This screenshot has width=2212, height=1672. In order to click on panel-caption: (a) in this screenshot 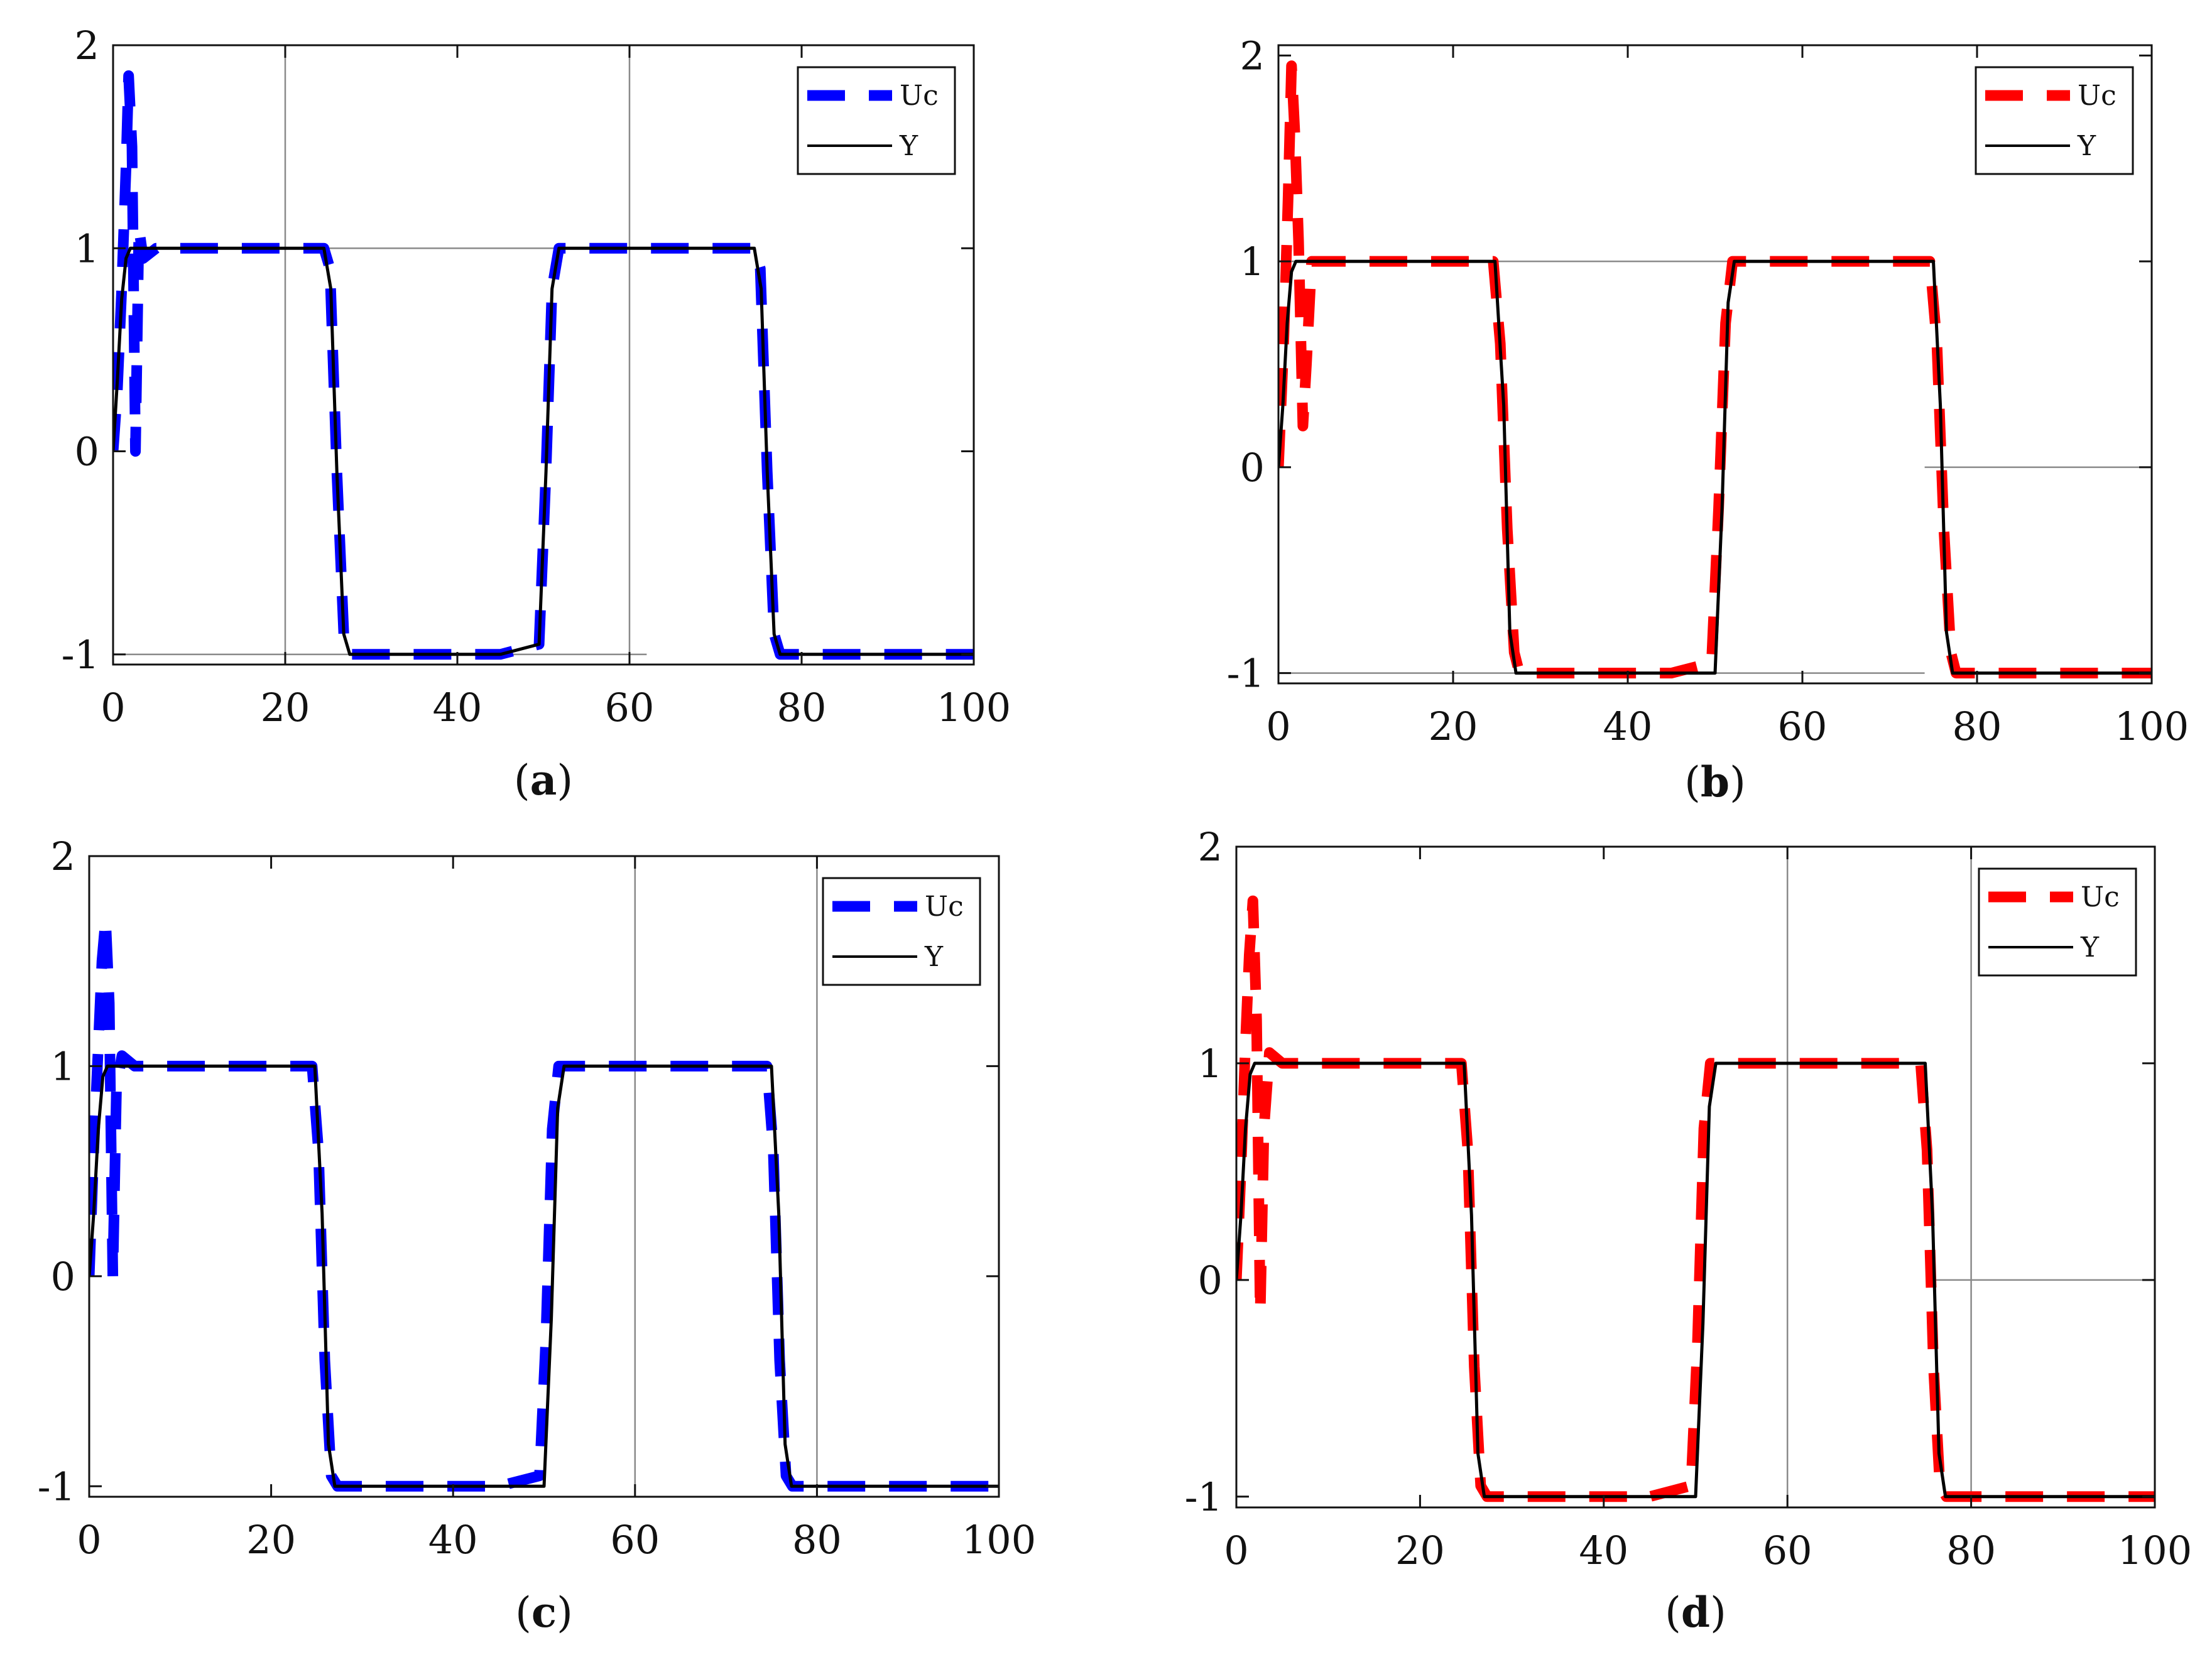, I will do `click(543, 780)`.